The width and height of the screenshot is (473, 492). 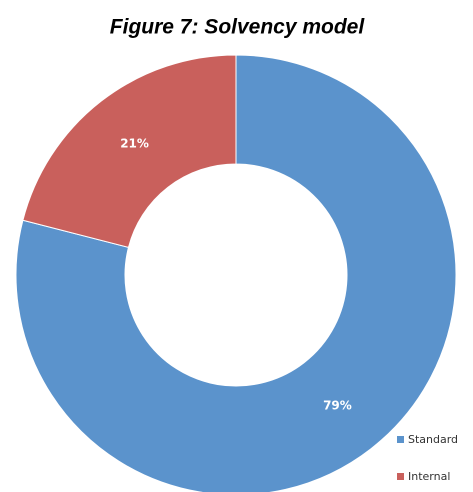 What do you see at coordinates (134, 144) in the screenshot?
I see `data-label: 21%` at bounding box center [134, 144].